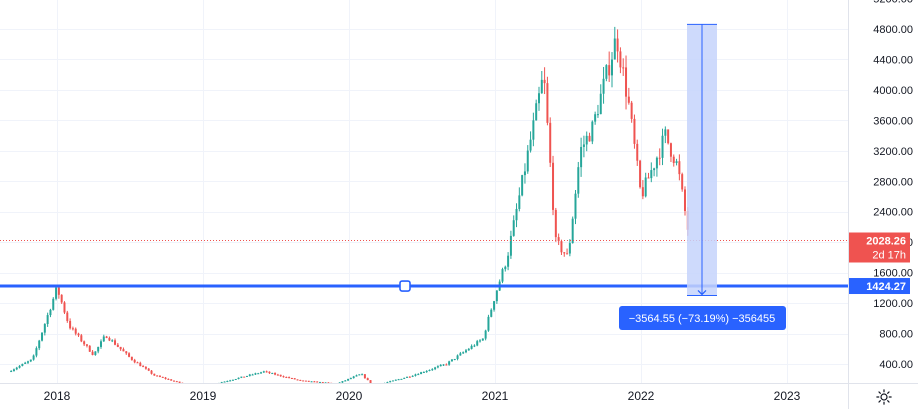 The width and height of the screenshot is (918, 414). I want to click on measure-arrow-head, so click(702, 293).